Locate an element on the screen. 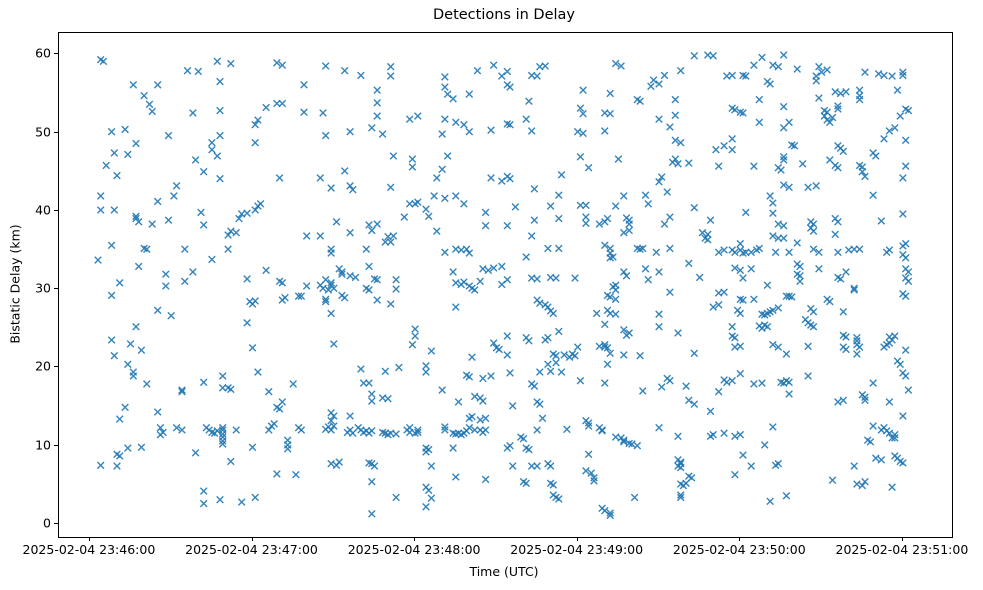 This screenshot has height=590, width=983. x-tick-label: 2025-02-04 23:46:00 is located at coordinates (89, 549).